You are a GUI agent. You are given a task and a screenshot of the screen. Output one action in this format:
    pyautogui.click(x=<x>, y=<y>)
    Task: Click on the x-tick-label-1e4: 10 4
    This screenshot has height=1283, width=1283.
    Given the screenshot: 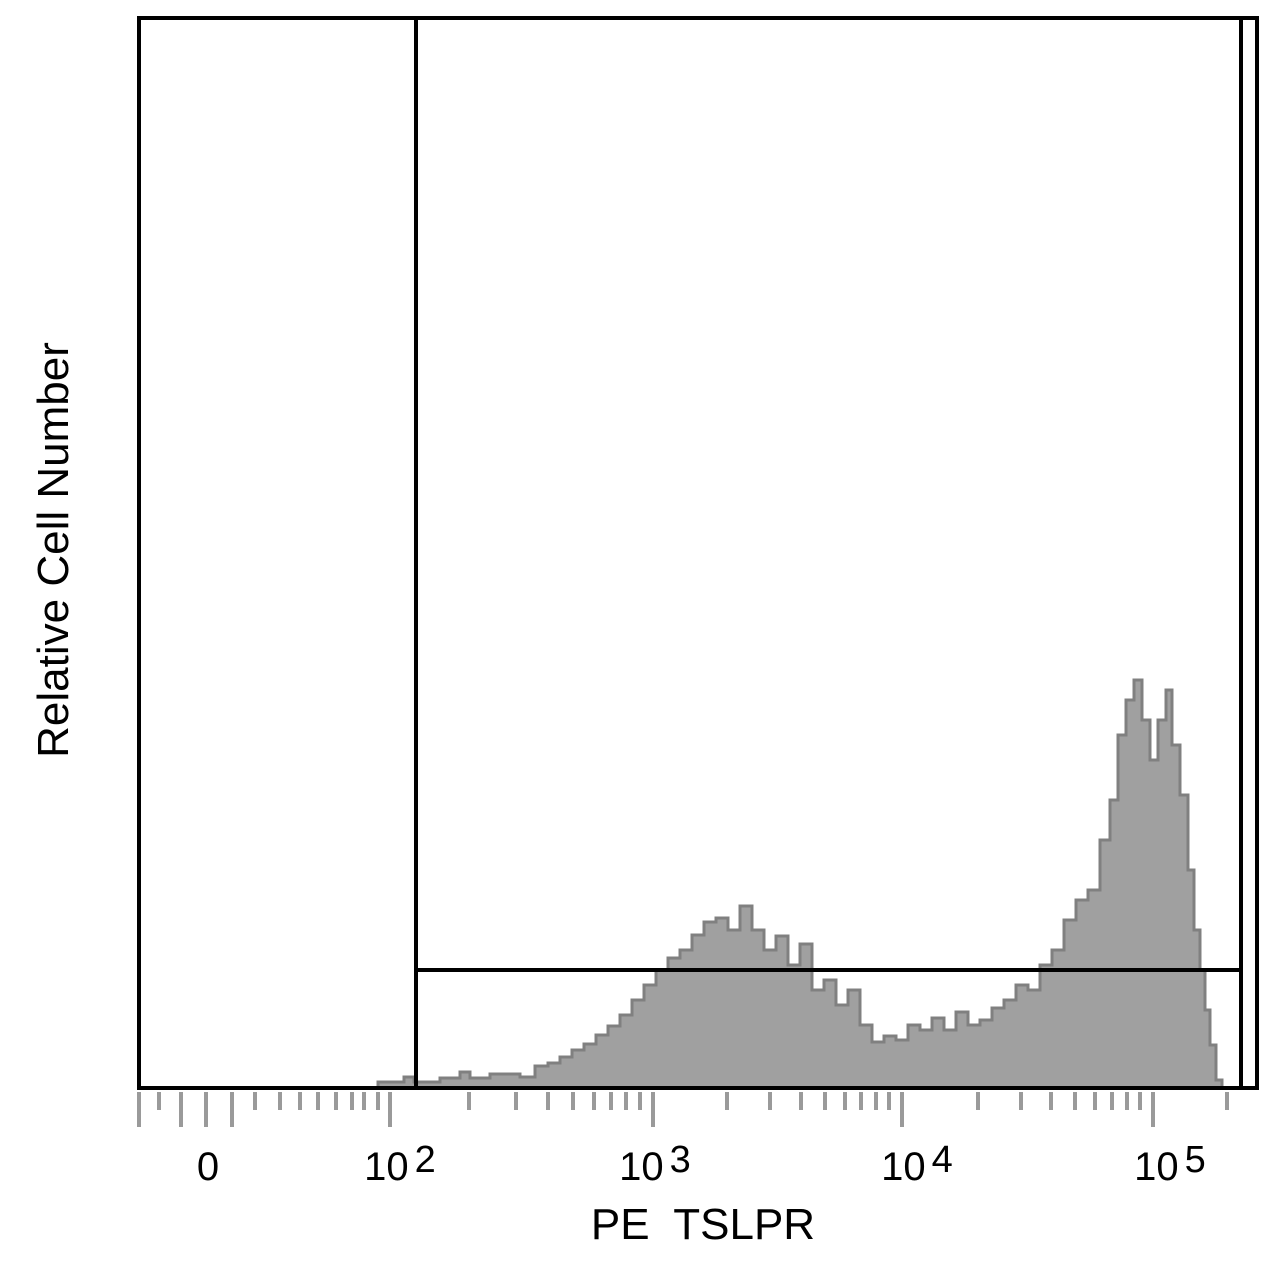 What is the action you would take?
    pyautogui.click(x=917, y=1164)
    